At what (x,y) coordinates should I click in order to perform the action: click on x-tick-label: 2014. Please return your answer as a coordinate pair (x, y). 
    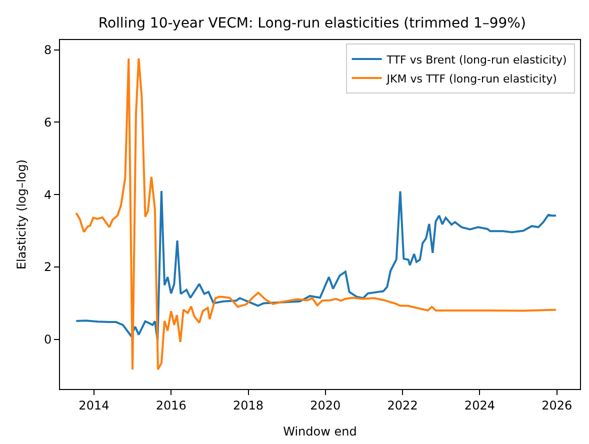
    Looking at the image, I should click on (94, 405).